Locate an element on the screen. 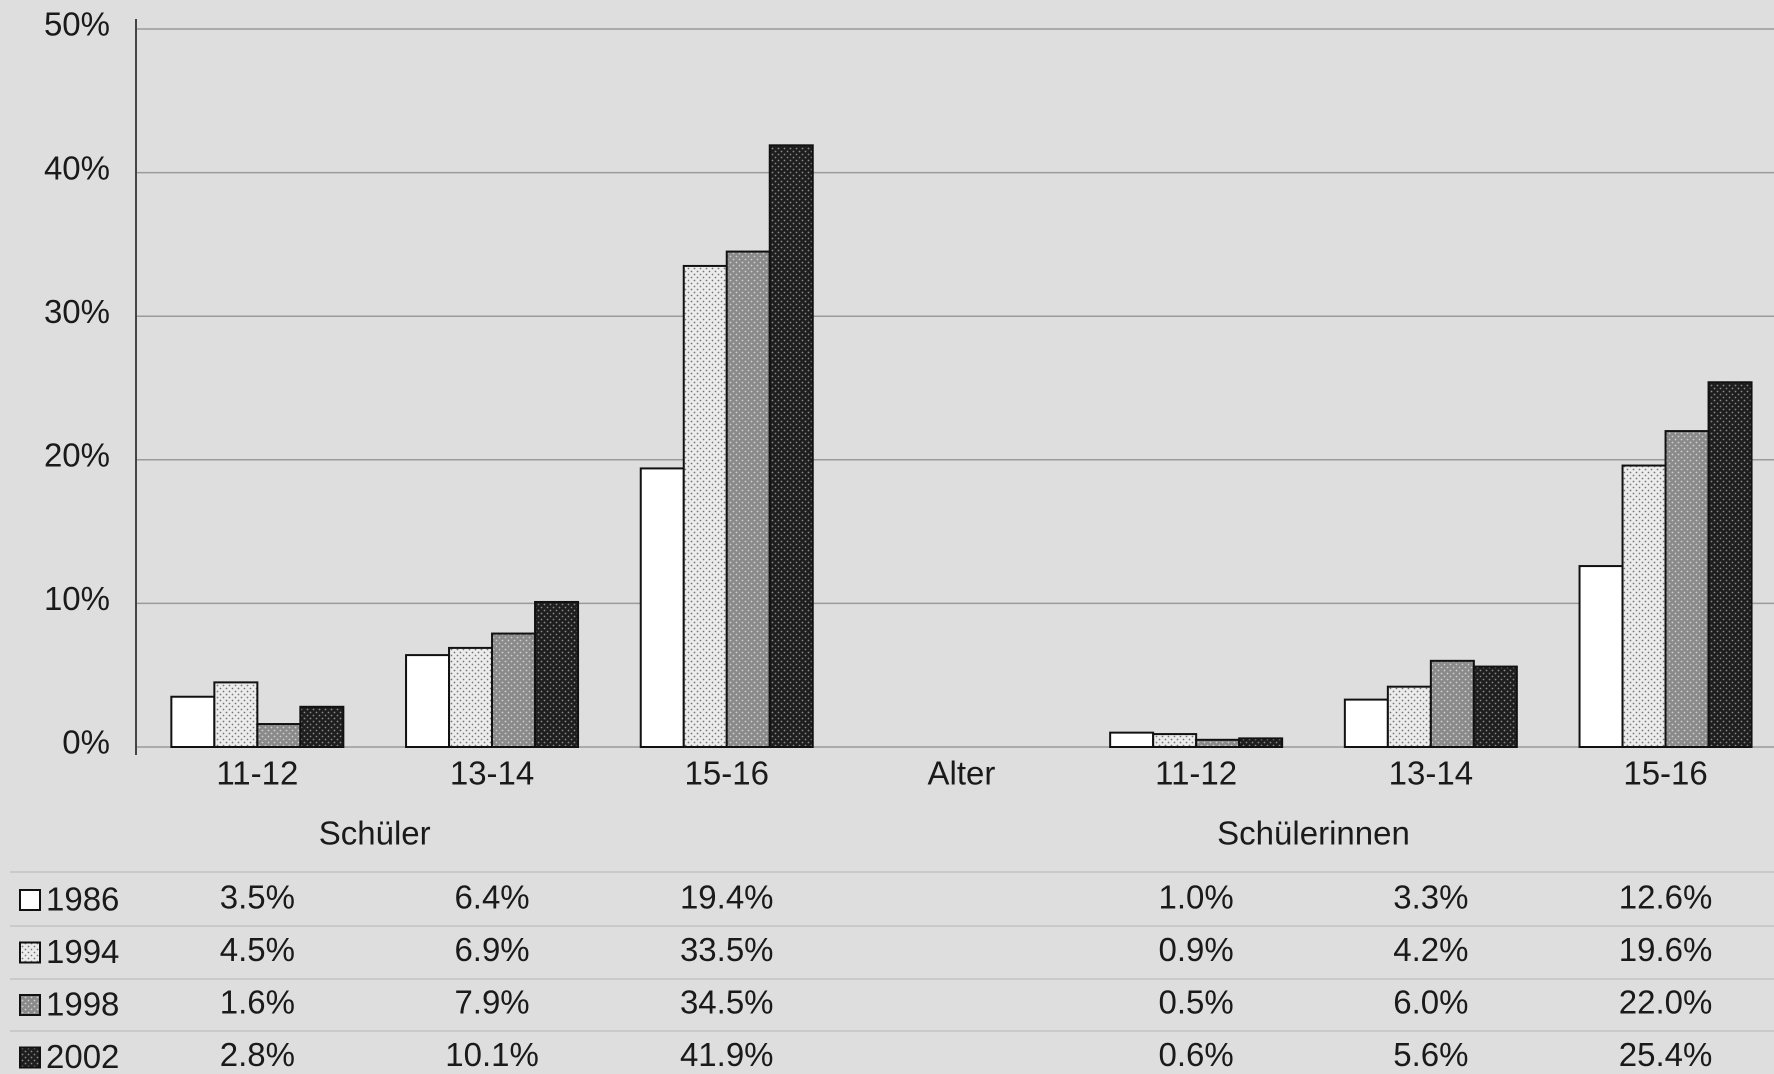 The height and width of the screenshot is (1074, 1774). table-value: 0.6% is located at coordinates (1196, 1054).